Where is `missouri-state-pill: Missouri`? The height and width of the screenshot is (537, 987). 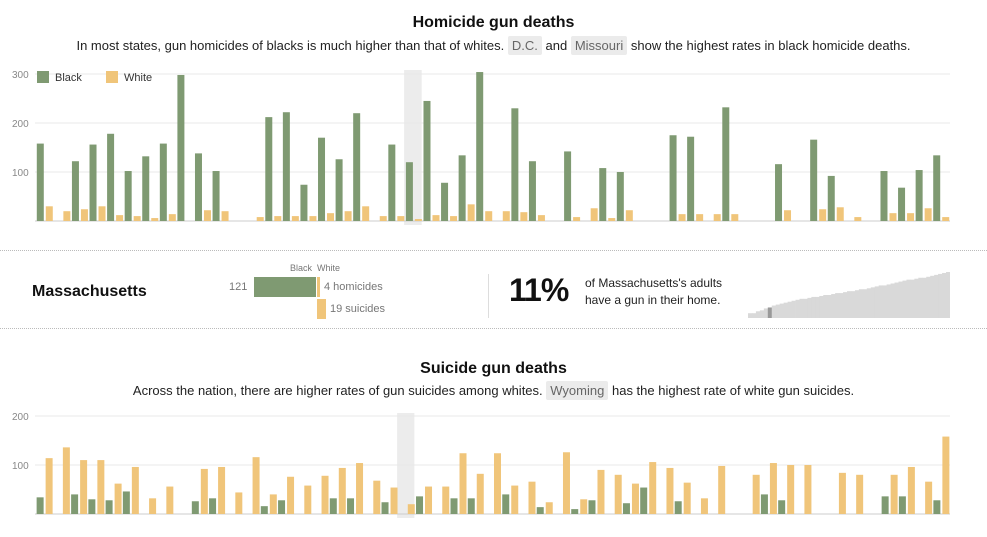 missouri-state-pill: Missouri is located at coordinates (599, 45).